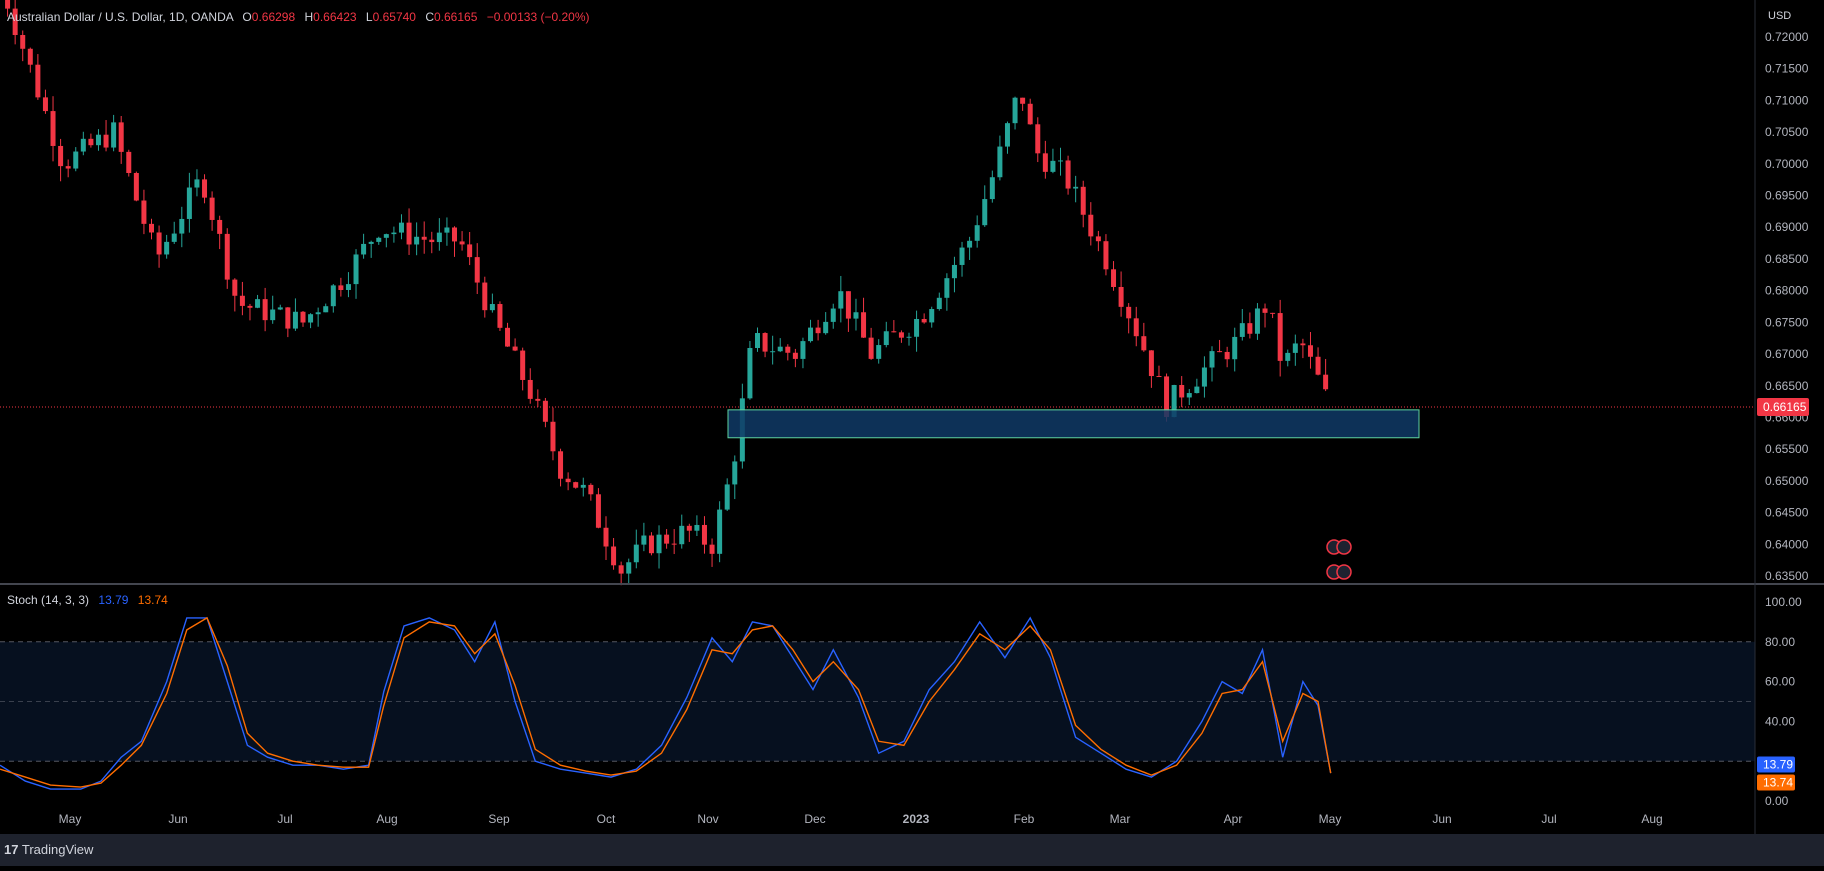 This screenshot has width=1824, height=871. I want to click on event-flag-icon, so click(1344, 547).